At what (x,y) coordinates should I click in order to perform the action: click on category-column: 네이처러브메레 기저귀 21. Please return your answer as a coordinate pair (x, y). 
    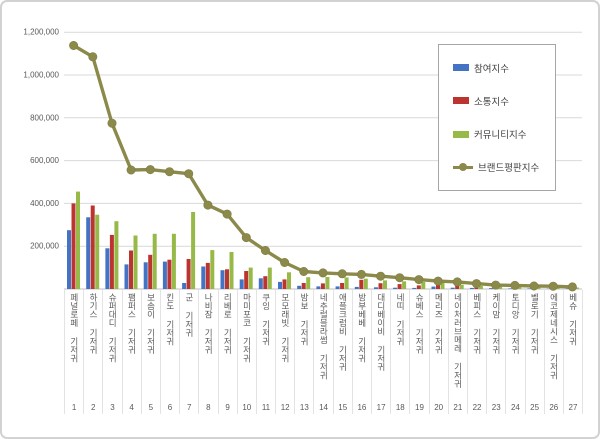
    Looking at the image, I should click on (457, 352).